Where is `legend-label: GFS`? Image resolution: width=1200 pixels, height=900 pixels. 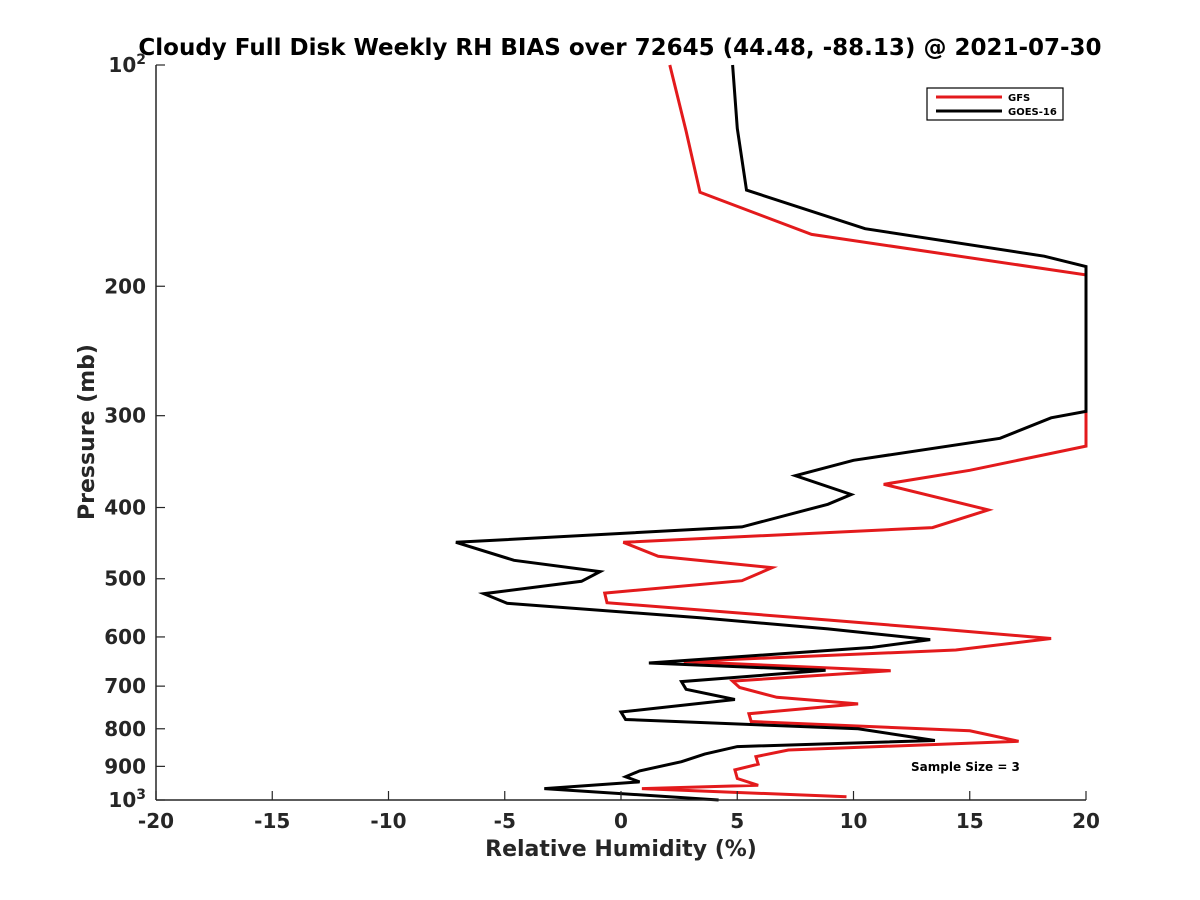 legend-label: GFS is located at coordinates (1019, 98).